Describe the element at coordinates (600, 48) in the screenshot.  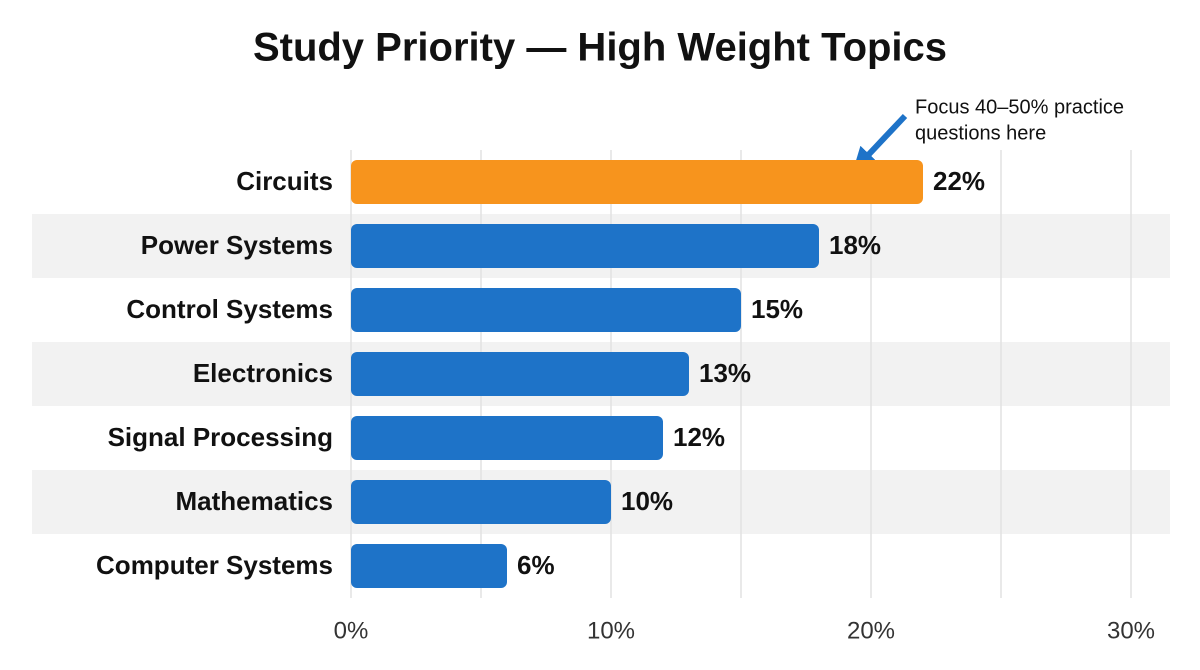
I see `chart-title: Study Priority — High Weight Topics` at that location.